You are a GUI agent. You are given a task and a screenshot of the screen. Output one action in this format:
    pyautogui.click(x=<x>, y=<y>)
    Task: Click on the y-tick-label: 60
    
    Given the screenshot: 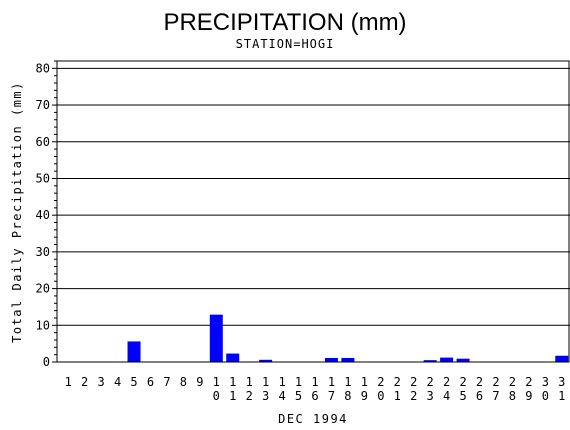 What is the action you would take?
    pyautogui.click(x=43, y=142)
    